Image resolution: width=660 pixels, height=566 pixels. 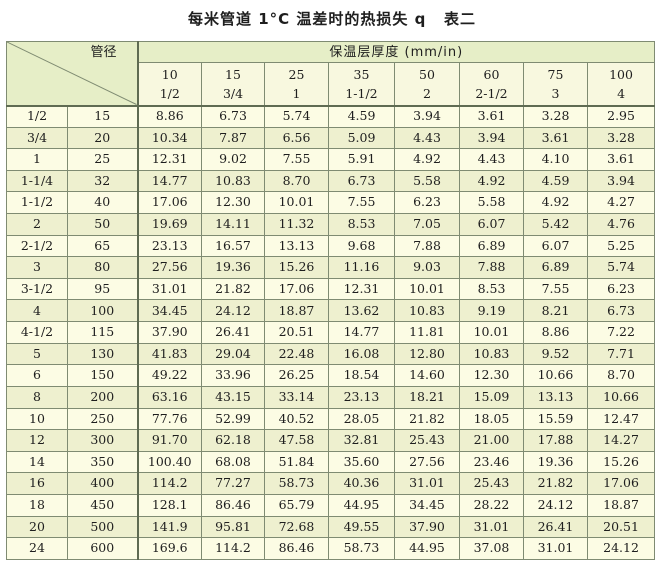 What do you see at coordinates (37, 527) in the screenshot?
I see `diameter-in-cell: 20` at bounding box center [37, 527].